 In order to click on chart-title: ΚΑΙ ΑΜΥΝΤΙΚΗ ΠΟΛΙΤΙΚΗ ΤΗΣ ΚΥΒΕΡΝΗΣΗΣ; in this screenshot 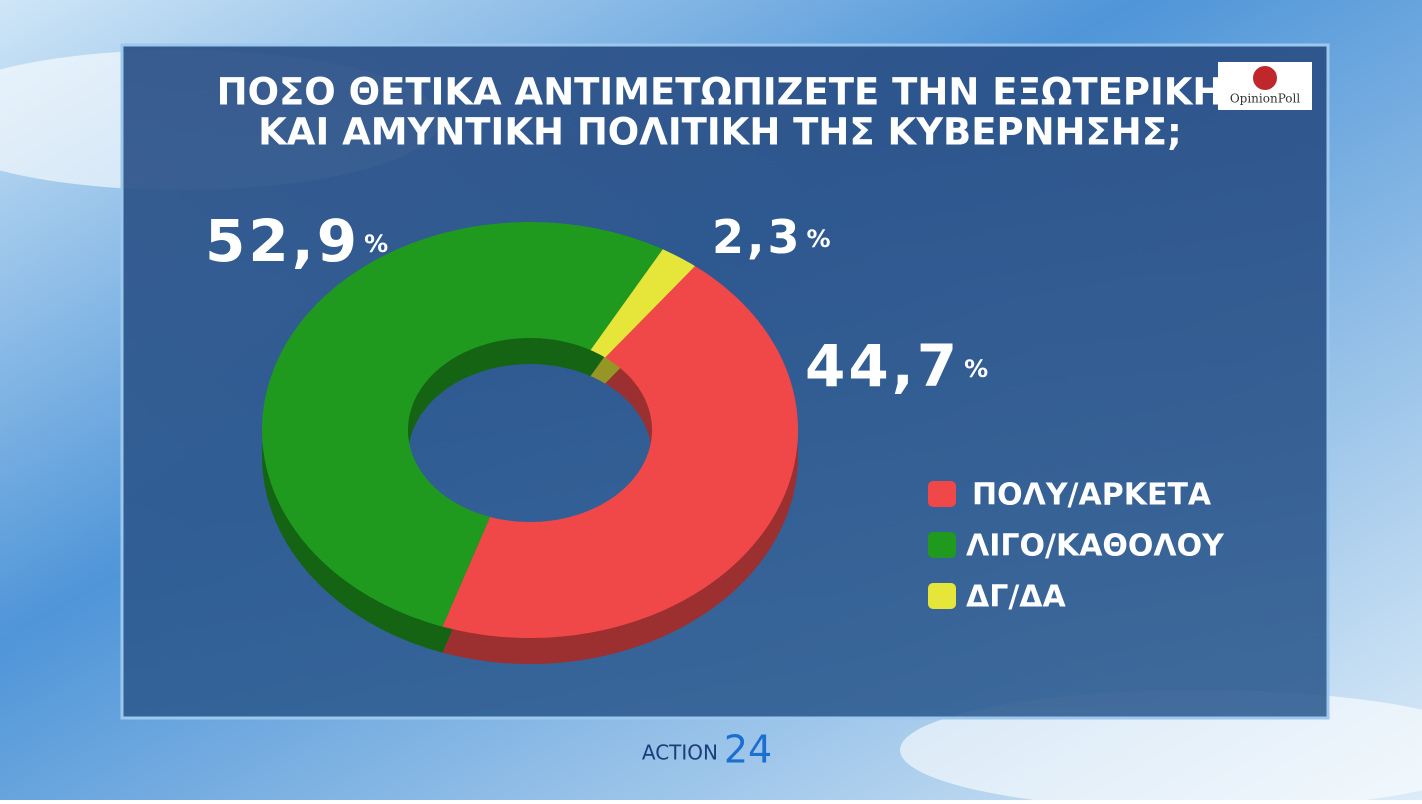, I will do `click(720, 132)`.